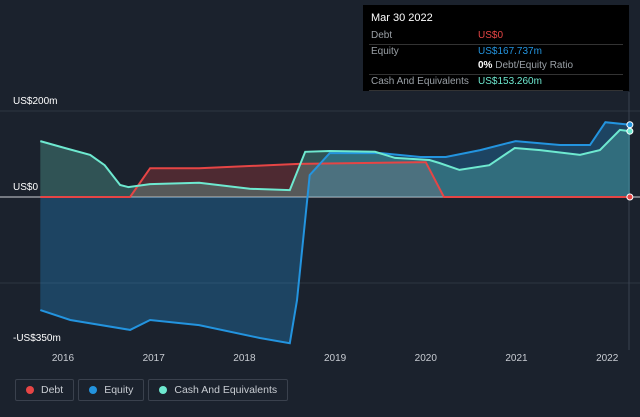 The height and width of the screenshot is (417, 640). I want to click on line-debt, so click(335, 179).